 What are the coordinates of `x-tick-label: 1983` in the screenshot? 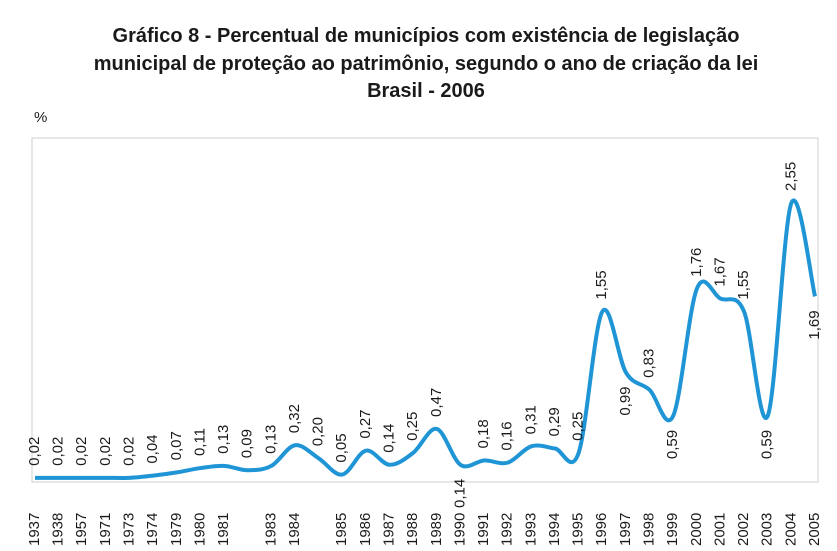 It's located at (270, 529).